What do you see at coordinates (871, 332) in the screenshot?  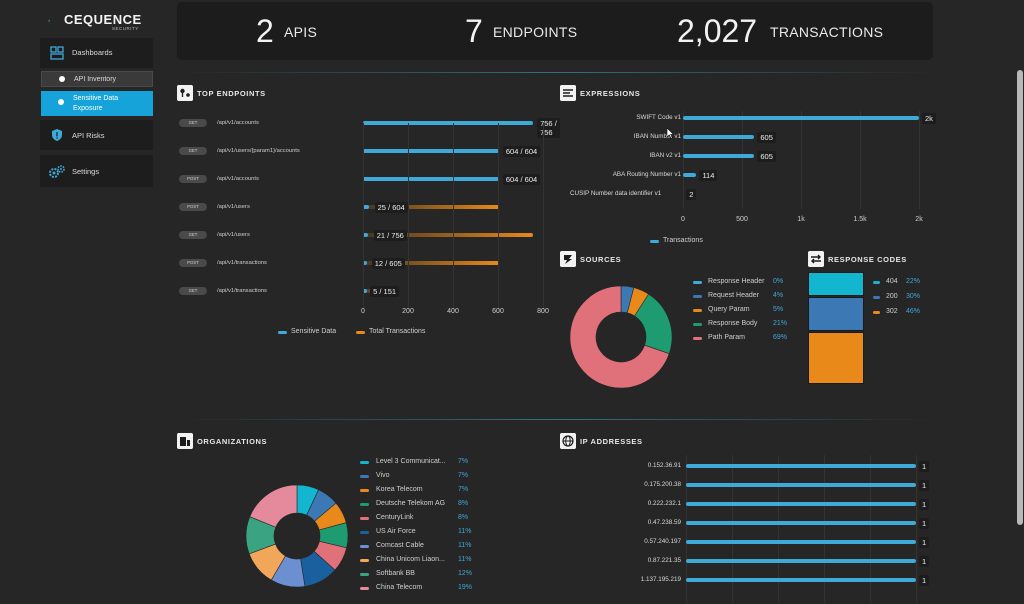 I see `response-codes-chart: 404 22% 200 30% 302 46%` at bounding box center [871, 332].